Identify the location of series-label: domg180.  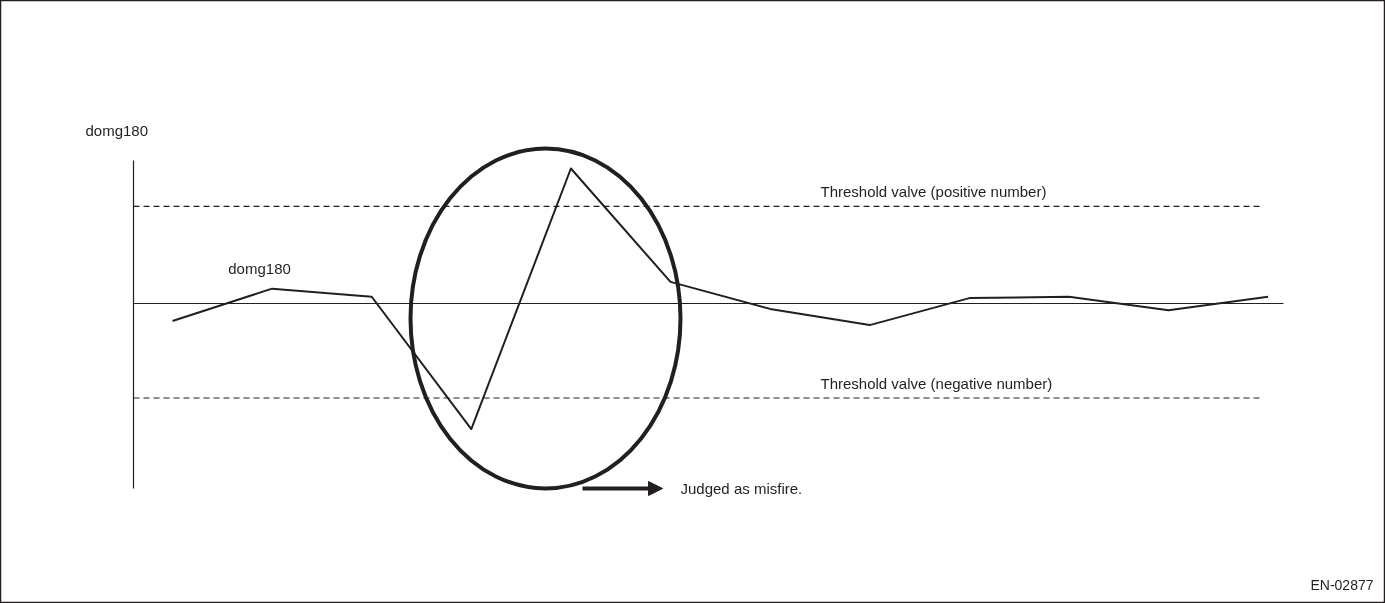
(259, 268).